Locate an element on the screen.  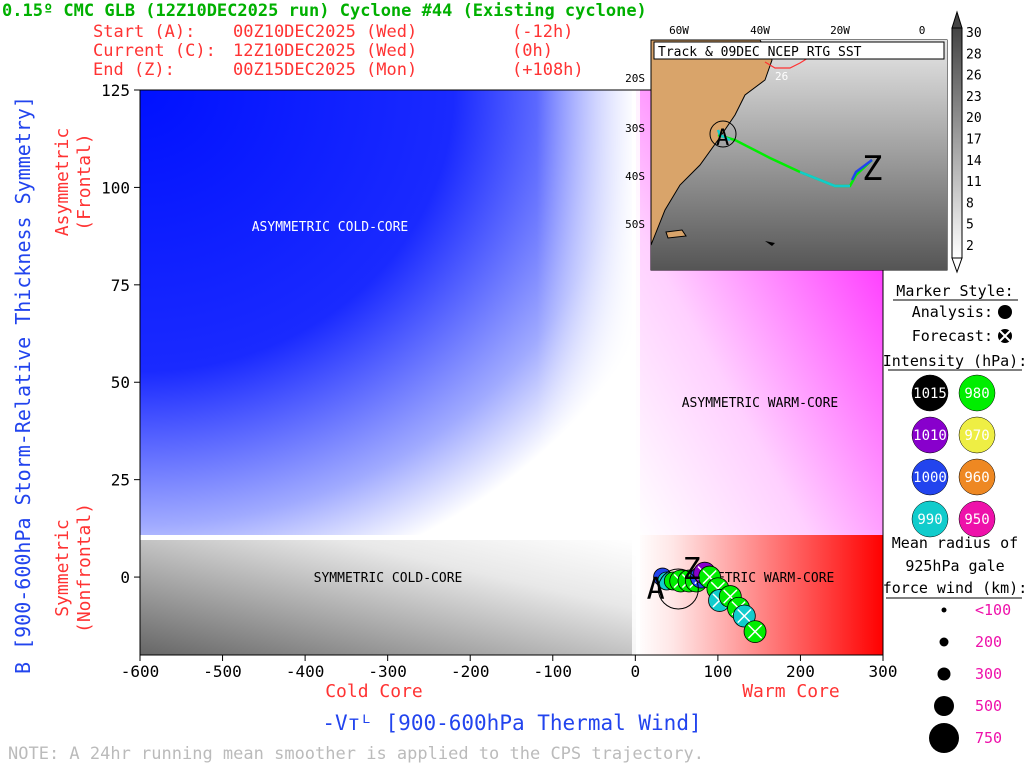
track-end-marker: Z is located at coordinates (692, 569).